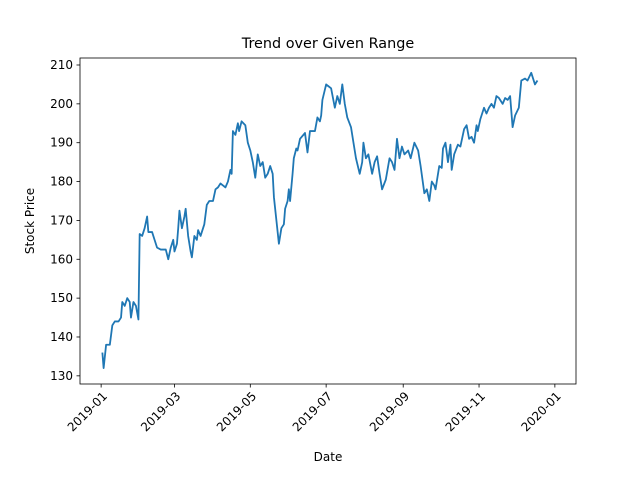 The width and height of the screenshot is (640, 484). I want to click on y-tick-label: 130, so click(61, 376).